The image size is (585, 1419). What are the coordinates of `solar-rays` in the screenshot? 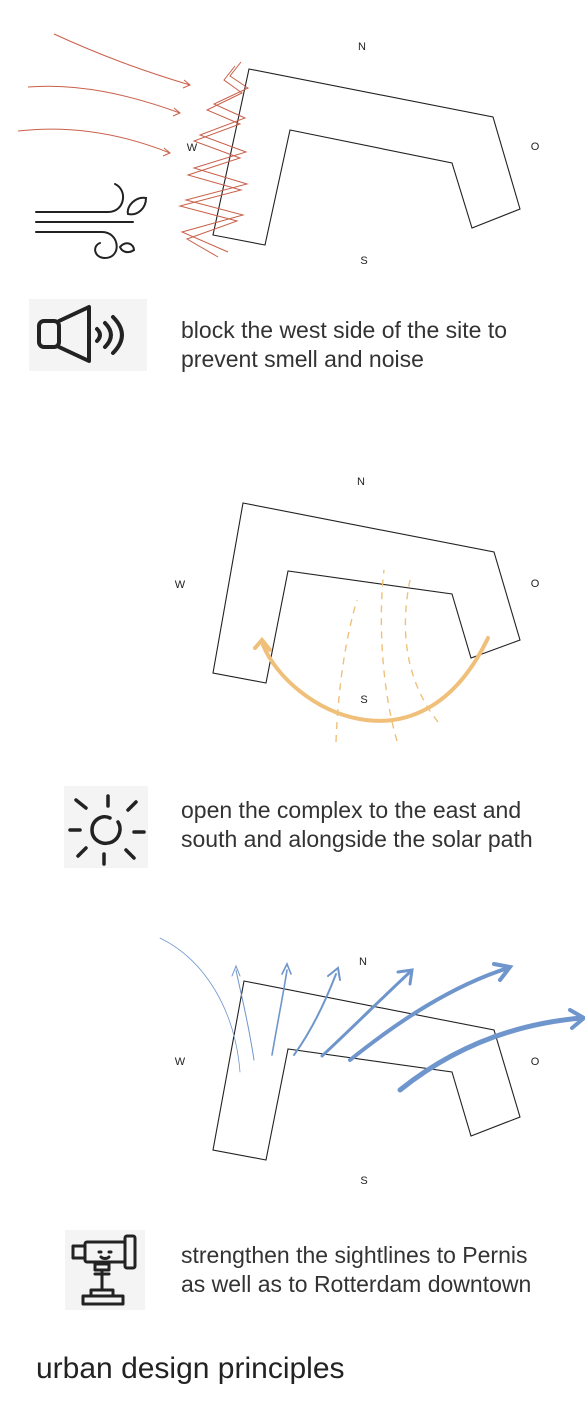 It's located at (387, 656).